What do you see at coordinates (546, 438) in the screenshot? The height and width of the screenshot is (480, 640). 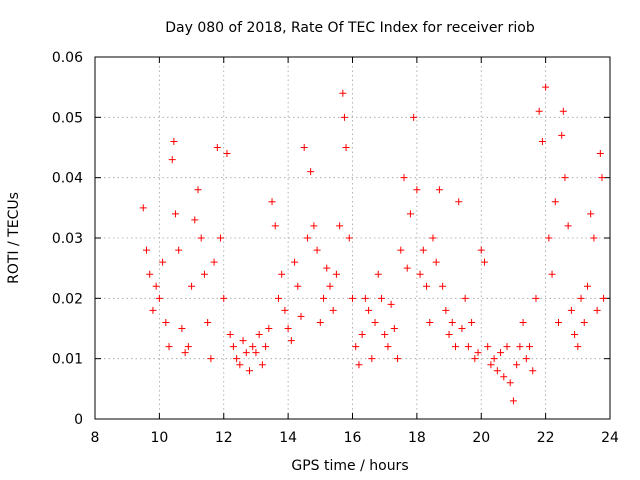 I see `x-tick-label: 22` at bounding box center [546, 438].